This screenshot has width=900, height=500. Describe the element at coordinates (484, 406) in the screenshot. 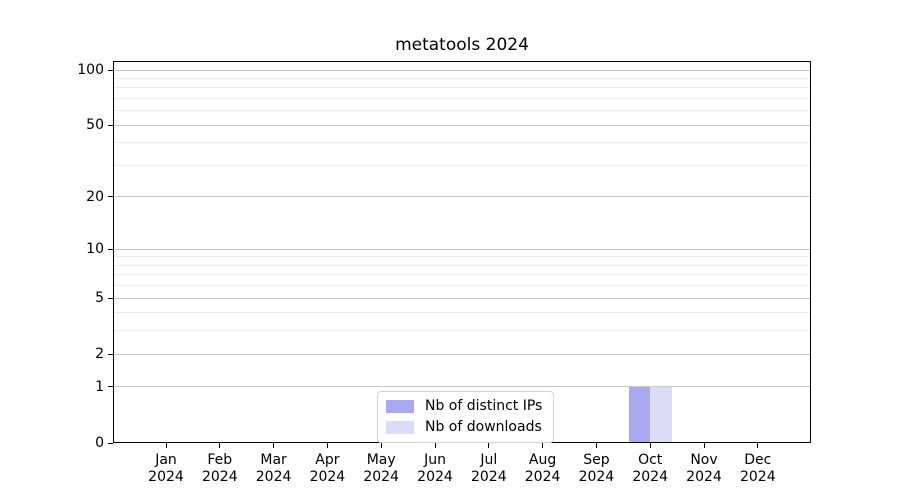

I see `legend-label: Nb of distinct IPs` at that location.